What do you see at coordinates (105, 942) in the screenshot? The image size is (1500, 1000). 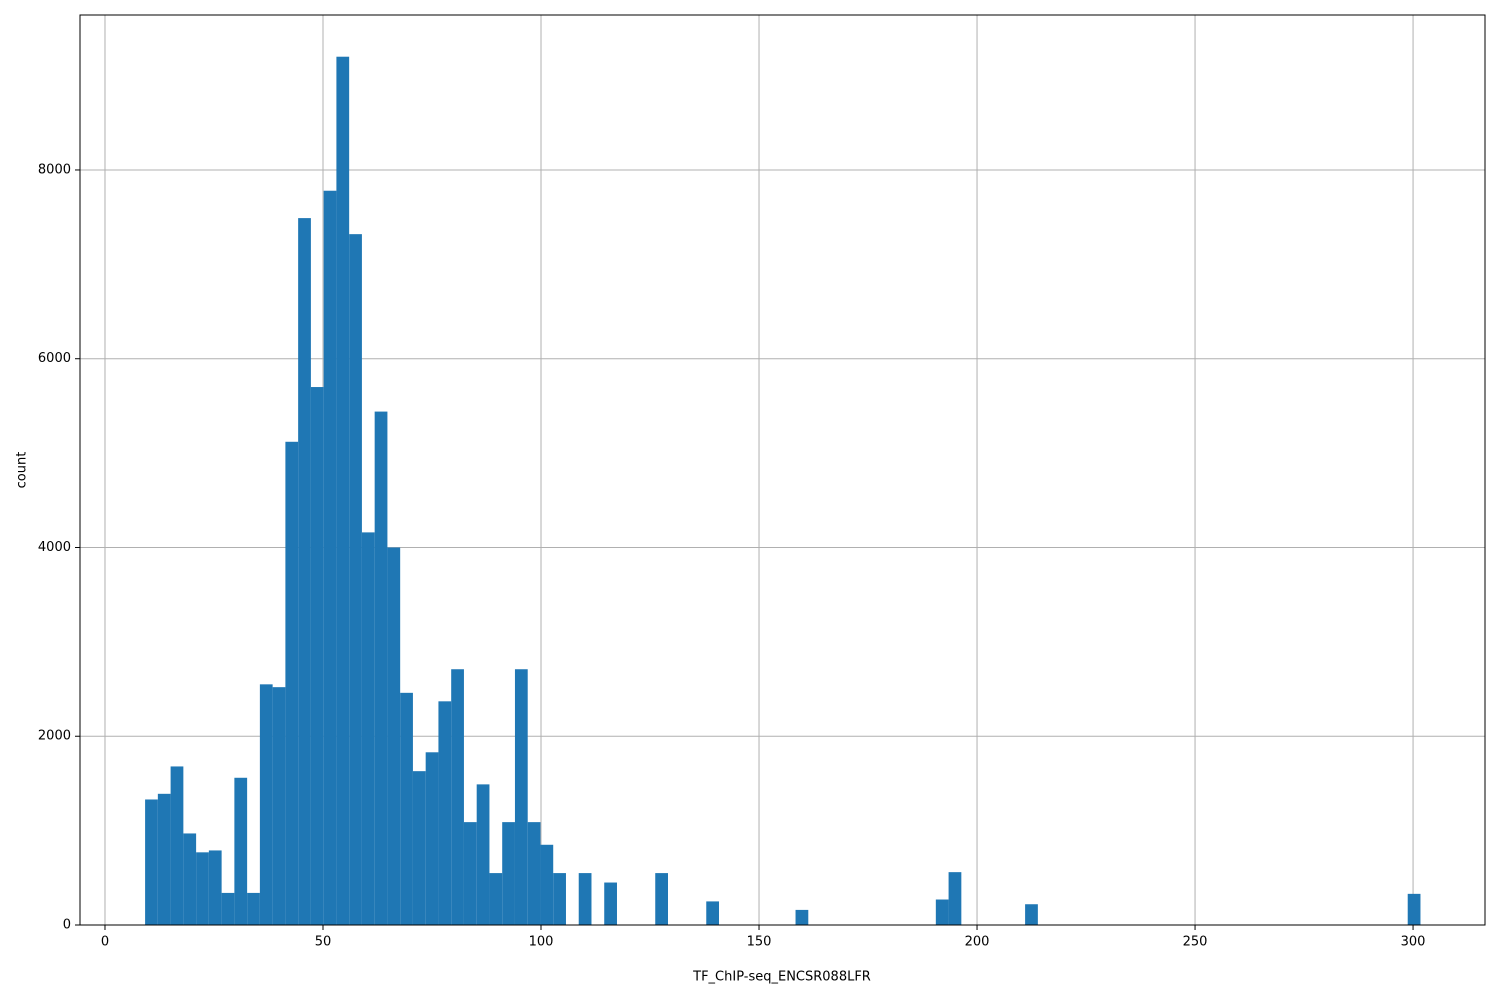 I see `x-tick-label: 0` at bounding box center [105, 942].